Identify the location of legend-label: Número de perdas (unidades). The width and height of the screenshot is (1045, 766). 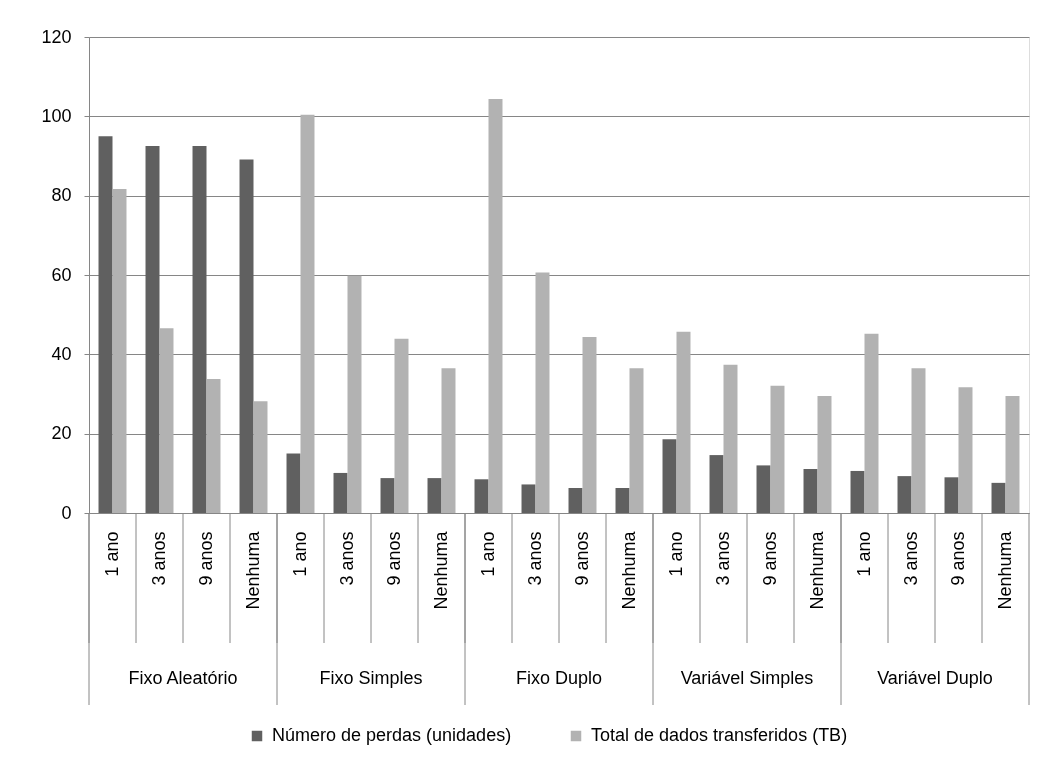
(392, 735).